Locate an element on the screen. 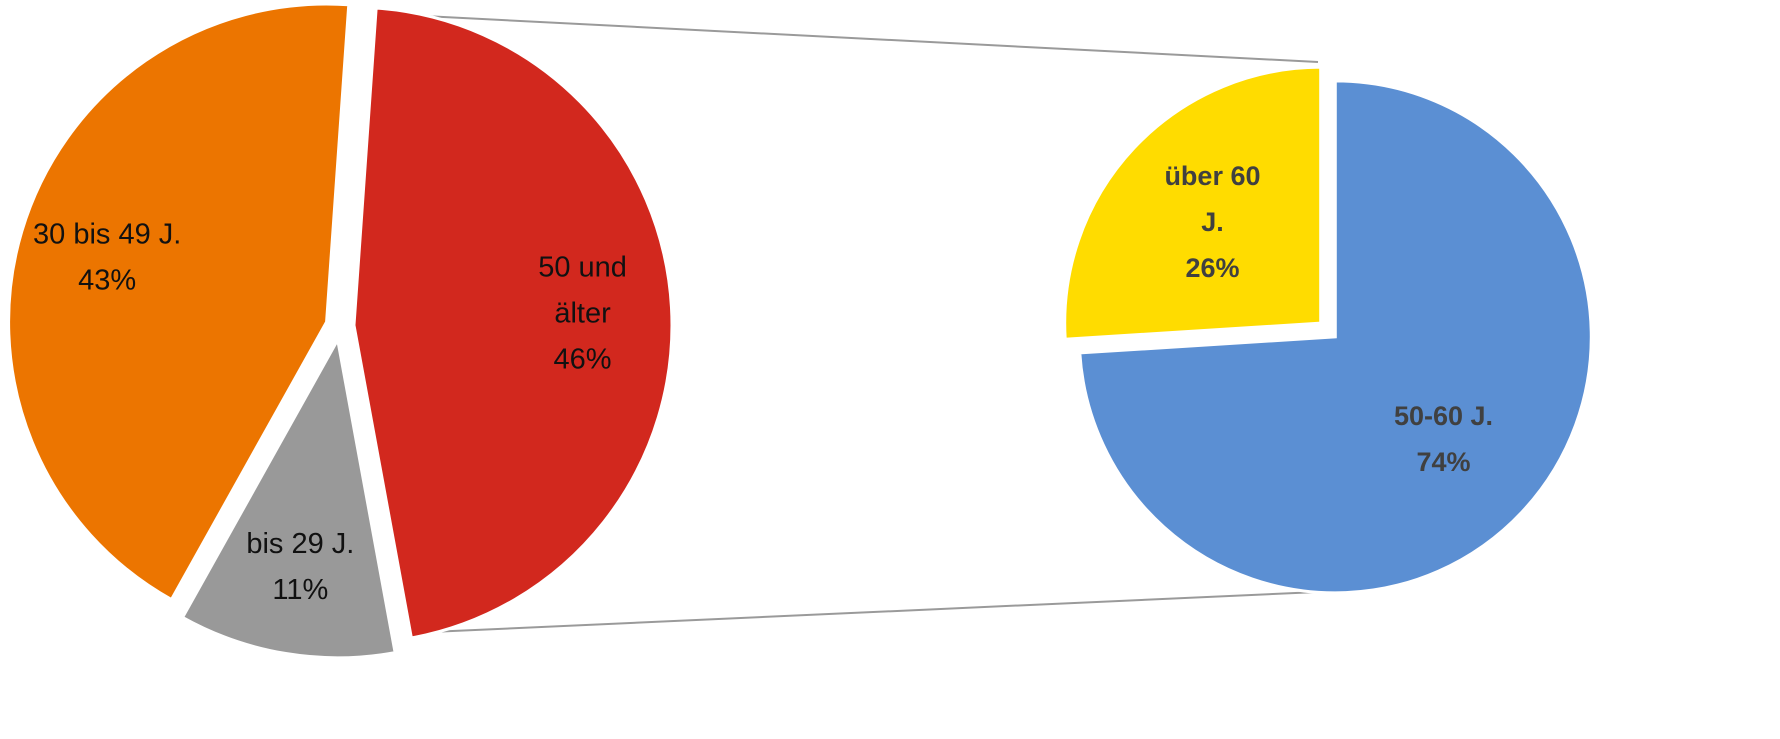  main-slice-50-und-aelter-percentage: 46% is located at coordinates (583, 360).